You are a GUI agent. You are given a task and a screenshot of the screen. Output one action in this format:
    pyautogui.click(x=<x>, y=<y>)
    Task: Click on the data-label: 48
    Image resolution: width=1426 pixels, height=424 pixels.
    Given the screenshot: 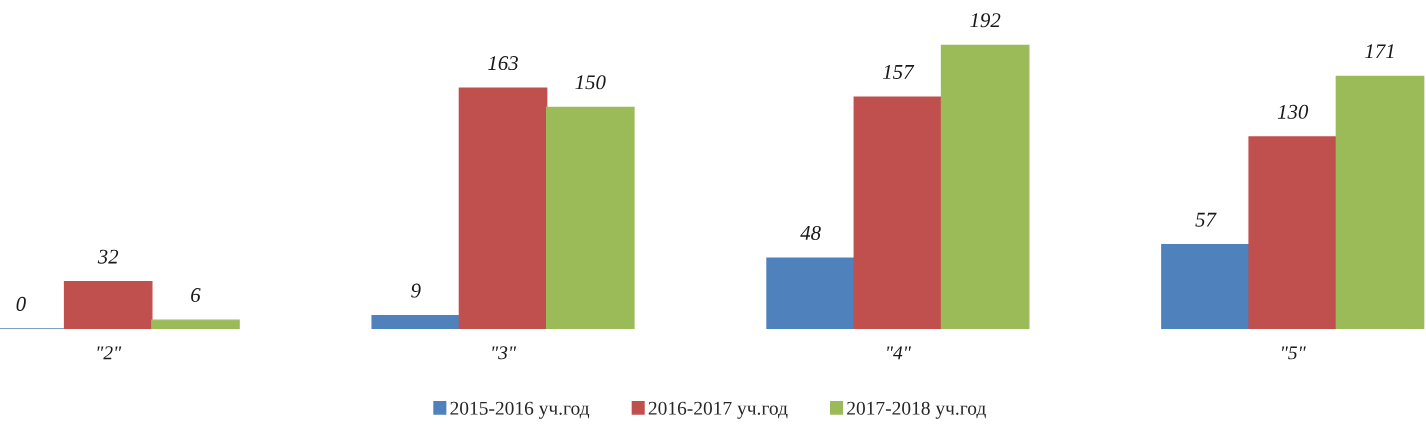 What is the action you would take?
    pyautogui.click(x=810, y=232)
    